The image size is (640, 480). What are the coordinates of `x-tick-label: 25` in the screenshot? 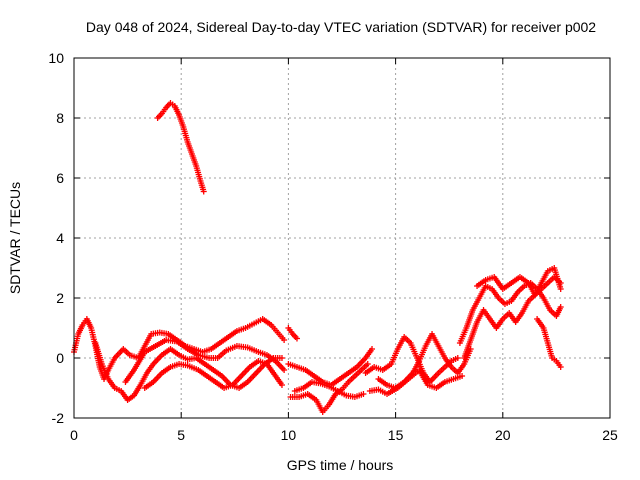 It's located at (610, 435).